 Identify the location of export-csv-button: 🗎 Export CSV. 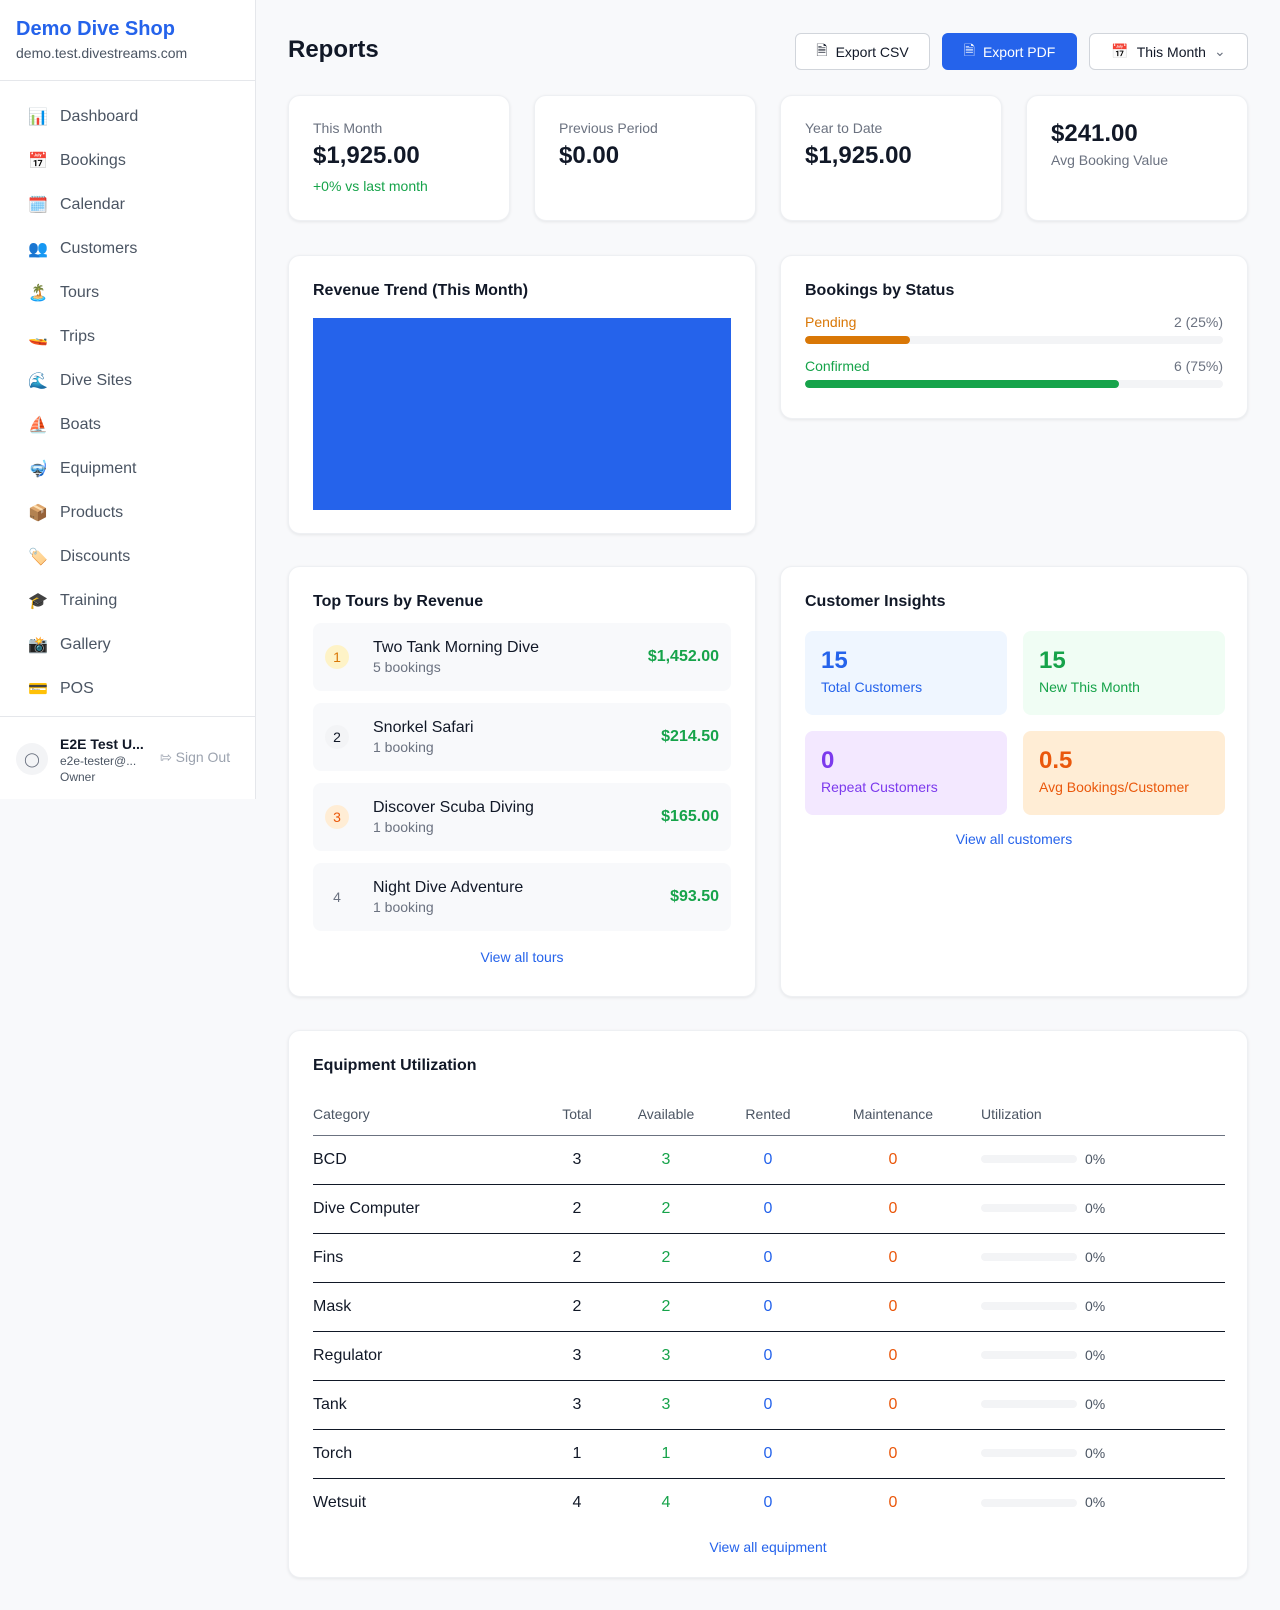
(862, 51).